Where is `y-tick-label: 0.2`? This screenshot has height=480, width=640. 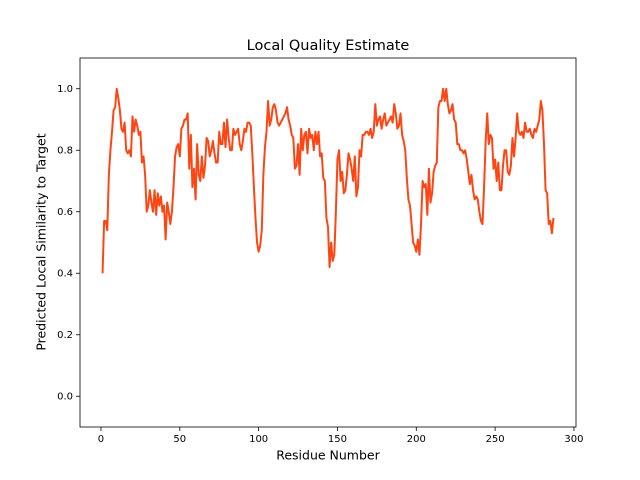 y-tick-label: 0.2 is located at coordinates (65, 335).